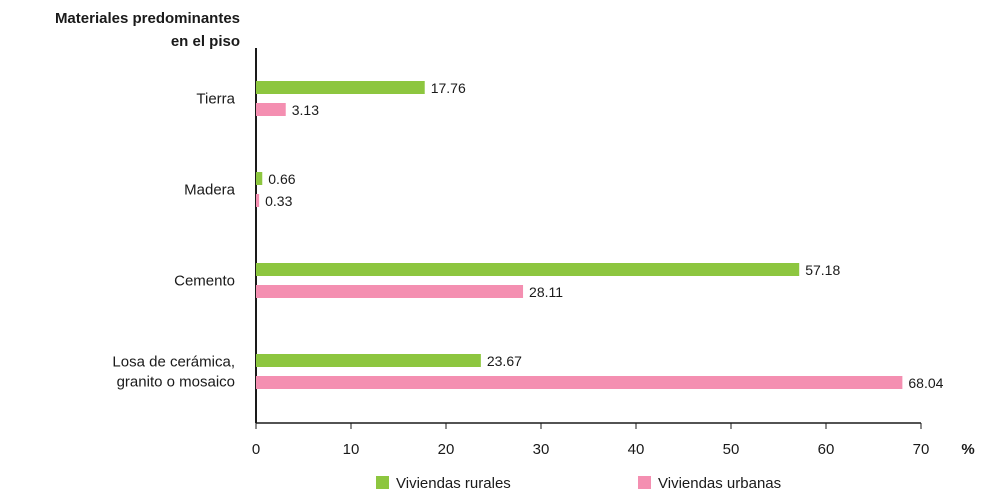 The width and height of the screenshot is (998, 496). I want to click on x-tick-label: 30, so click(541, 449).